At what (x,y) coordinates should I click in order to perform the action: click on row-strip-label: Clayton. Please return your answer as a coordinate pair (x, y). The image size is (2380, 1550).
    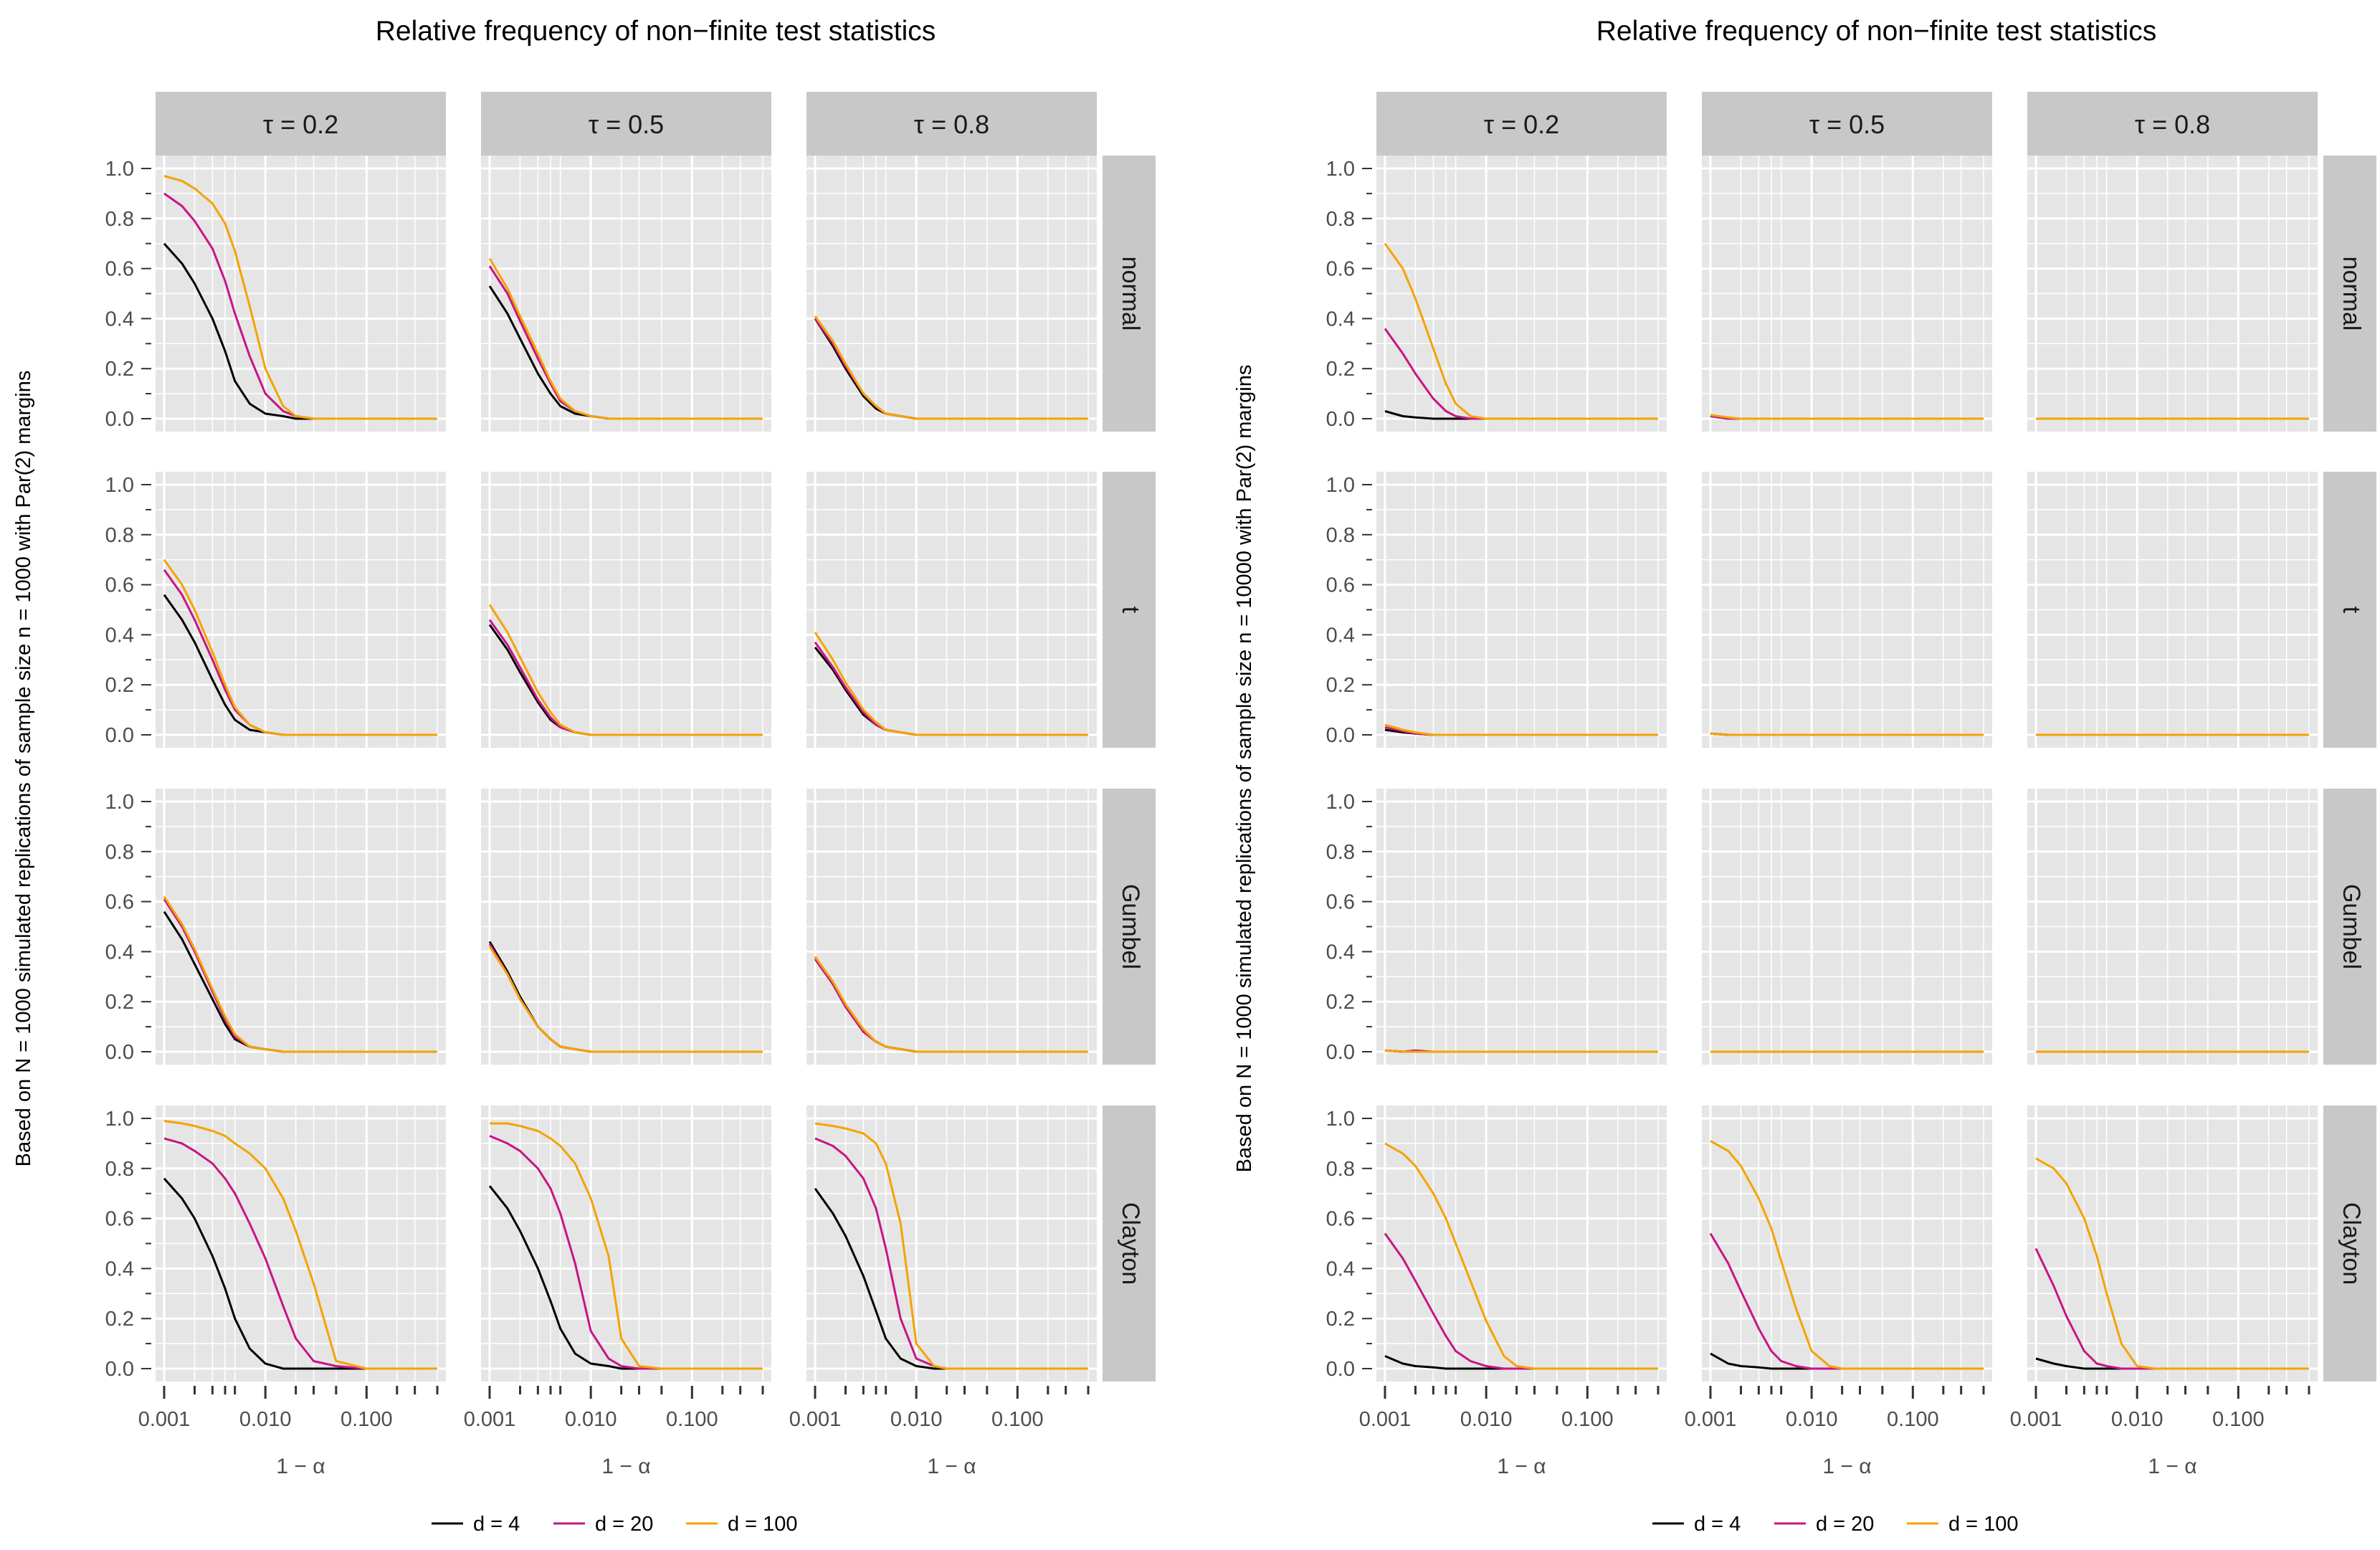
    Looking at the image, I should click on (1130, 1243).